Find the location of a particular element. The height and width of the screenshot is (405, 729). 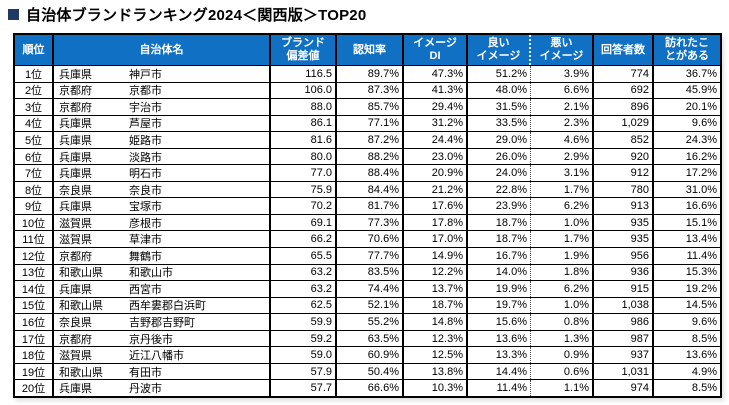

municipality-cell: 兵庫県 宝塚市 is located at coordinates (162, 206).